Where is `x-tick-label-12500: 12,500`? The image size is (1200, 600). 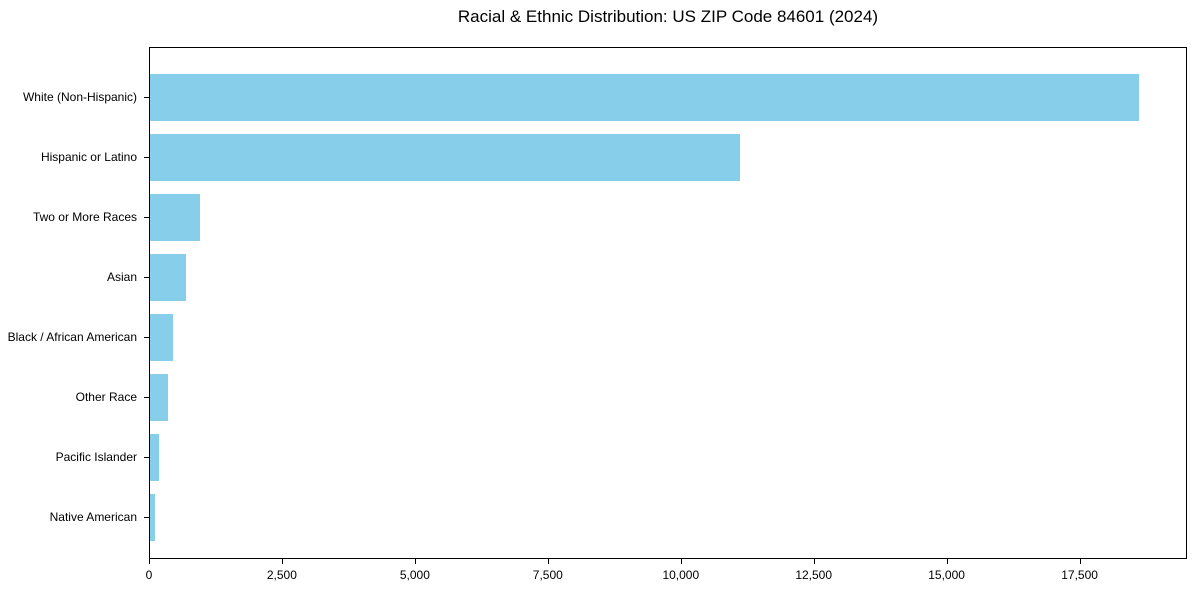 x-tick-label-12500: 12,500 is located at coordinates (814, 575).